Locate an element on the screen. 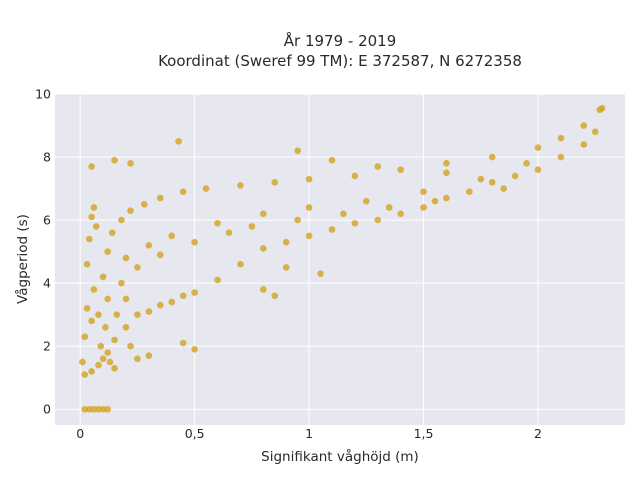  x-tick-label: 0,5 is located at coordinates (195, 433).